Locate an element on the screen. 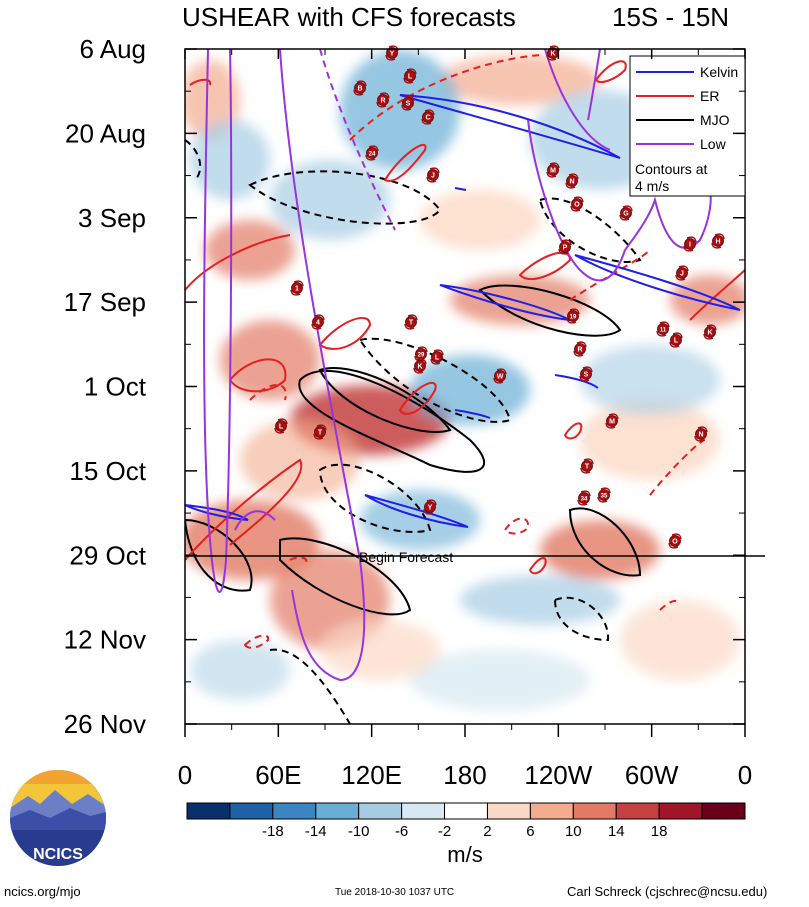  legend-label: MJO is located at coordinates (715, 120).